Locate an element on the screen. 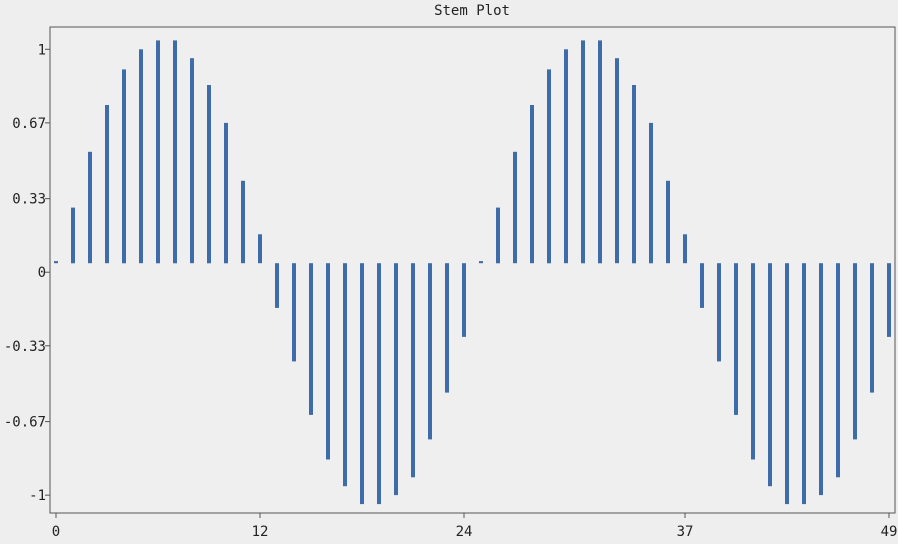  y-tick-label: 0 is located at coordinates (42, 273).